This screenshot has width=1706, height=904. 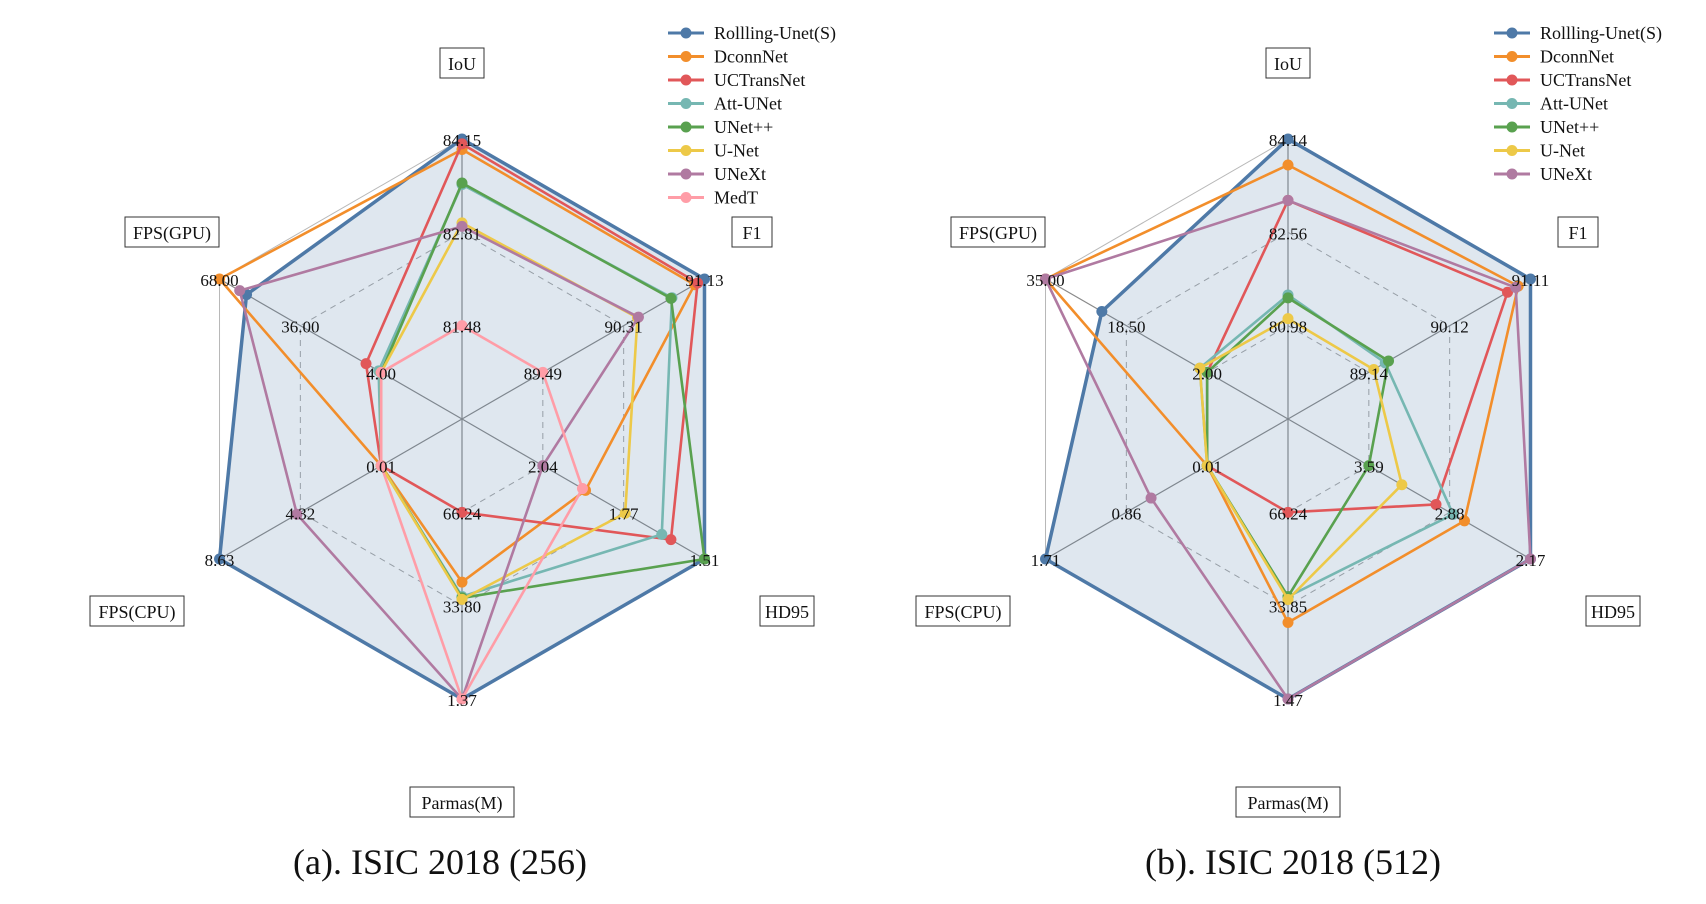 I want to click on tick-label: 2.04, so click(x=543, y=467).